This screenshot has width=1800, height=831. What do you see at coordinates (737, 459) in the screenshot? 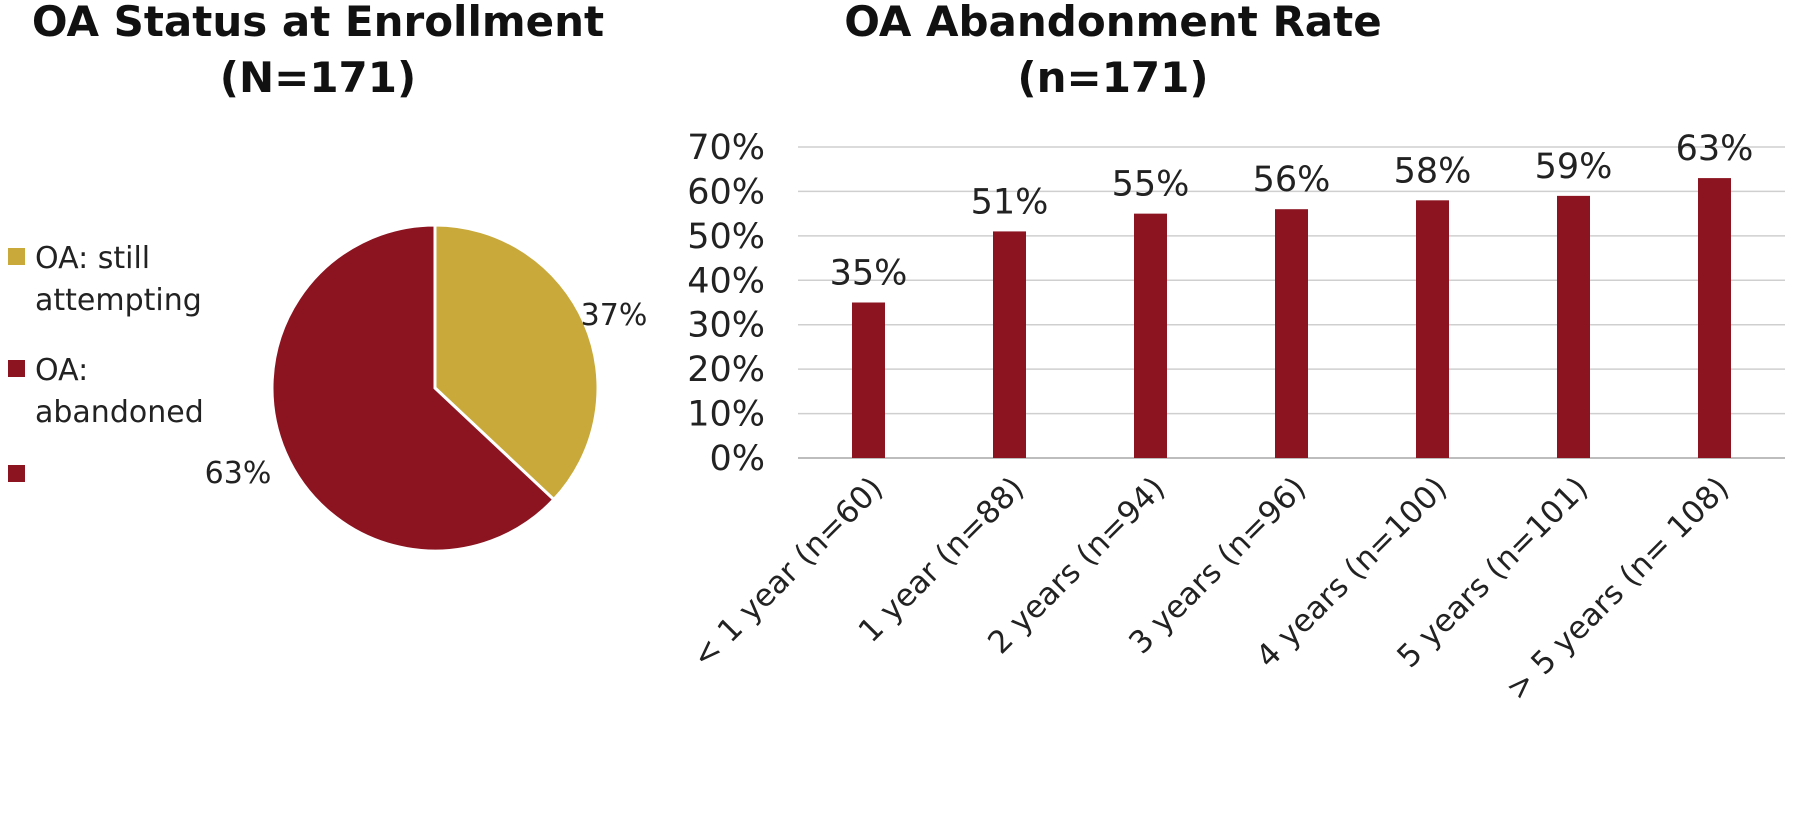
I see `y-tick-label: 0%` at bounding box center [737, 459].